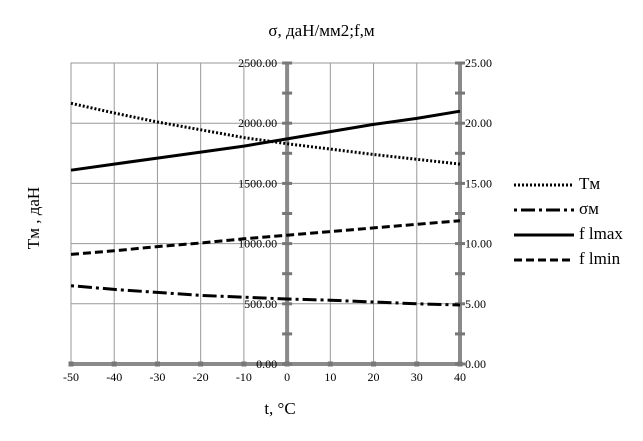 The width and height of the screenshot is (643, 441). Describe the element at coordinates (478, 183) in the screenshot. I see `y-right-tick-label-3: 15.00` at that location.